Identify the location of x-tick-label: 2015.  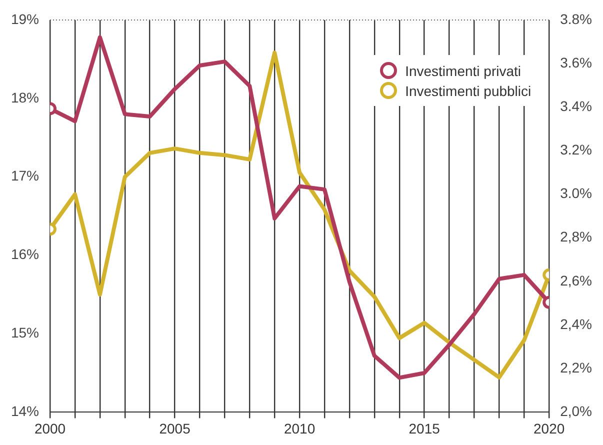
(424, 428).